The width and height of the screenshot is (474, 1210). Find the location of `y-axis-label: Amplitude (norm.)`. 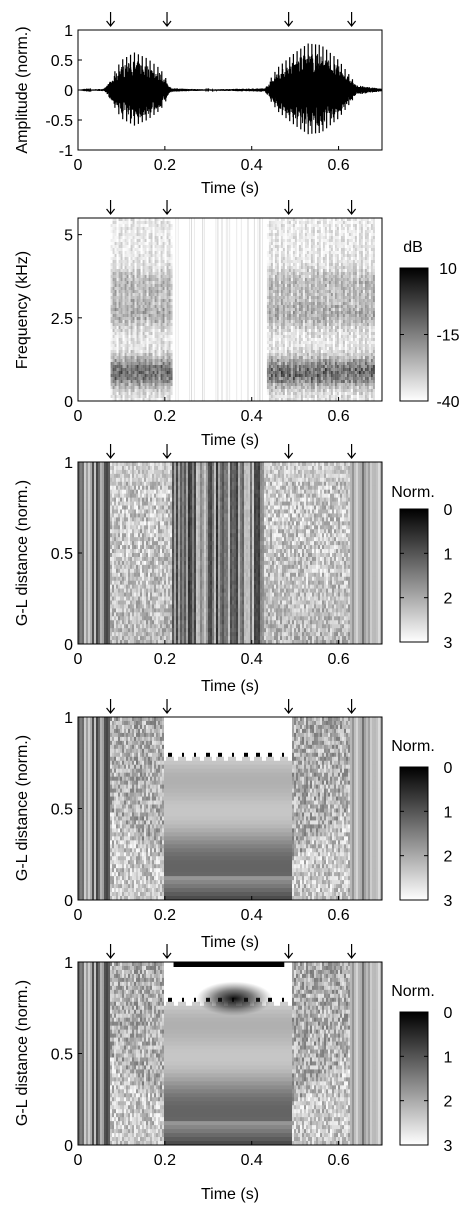

y-axis-label: Amplitude (norm.) is located at coordinates (22, 89).